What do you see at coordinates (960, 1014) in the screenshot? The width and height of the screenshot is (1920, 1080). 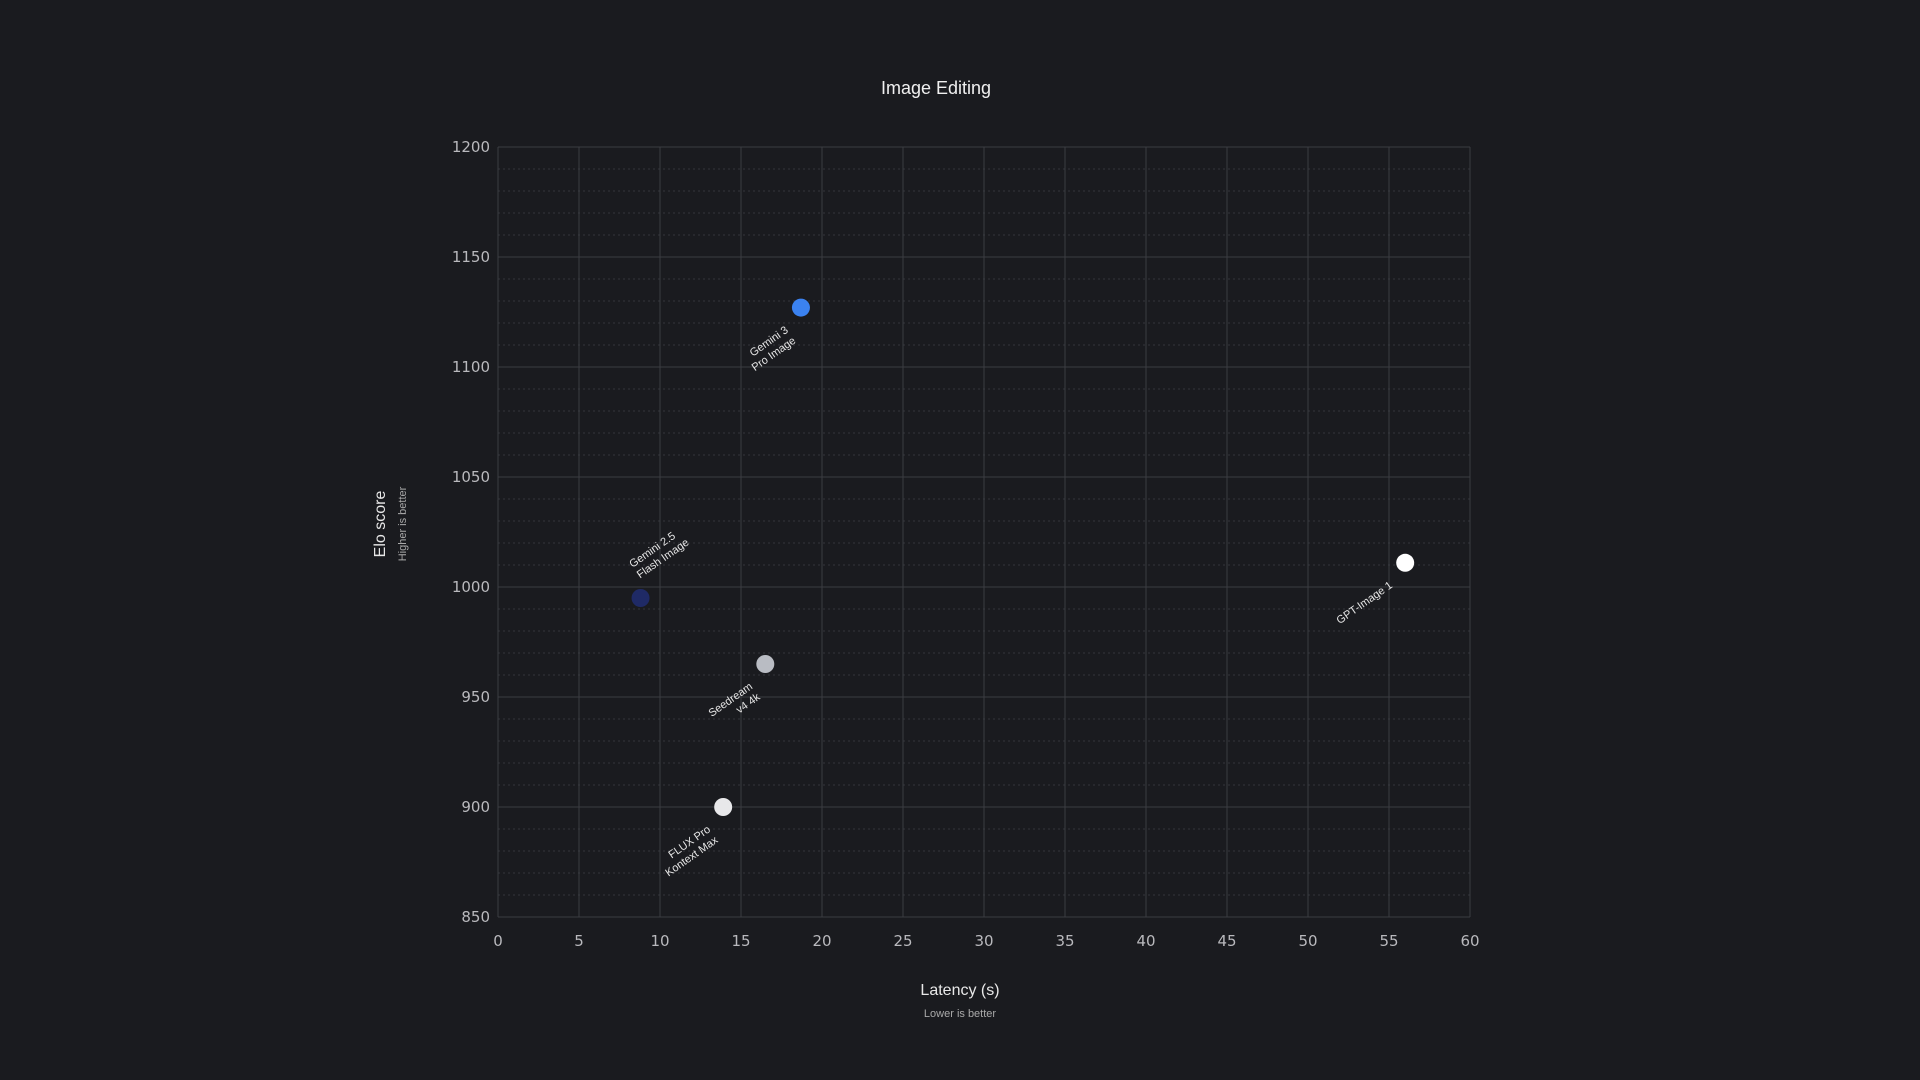 I see `x-axis-note: Lower is better` at bounding box center [960, 1014].